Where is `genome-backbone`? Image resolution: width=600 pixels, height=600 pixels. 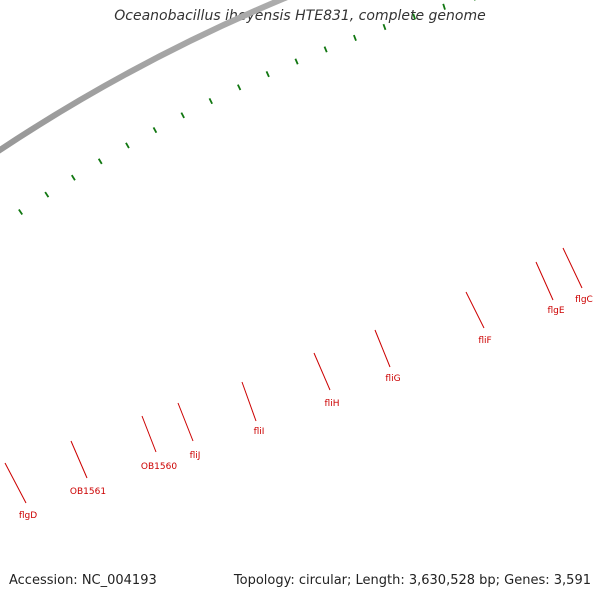
genome-backbone is located at coordinates (144, 77).